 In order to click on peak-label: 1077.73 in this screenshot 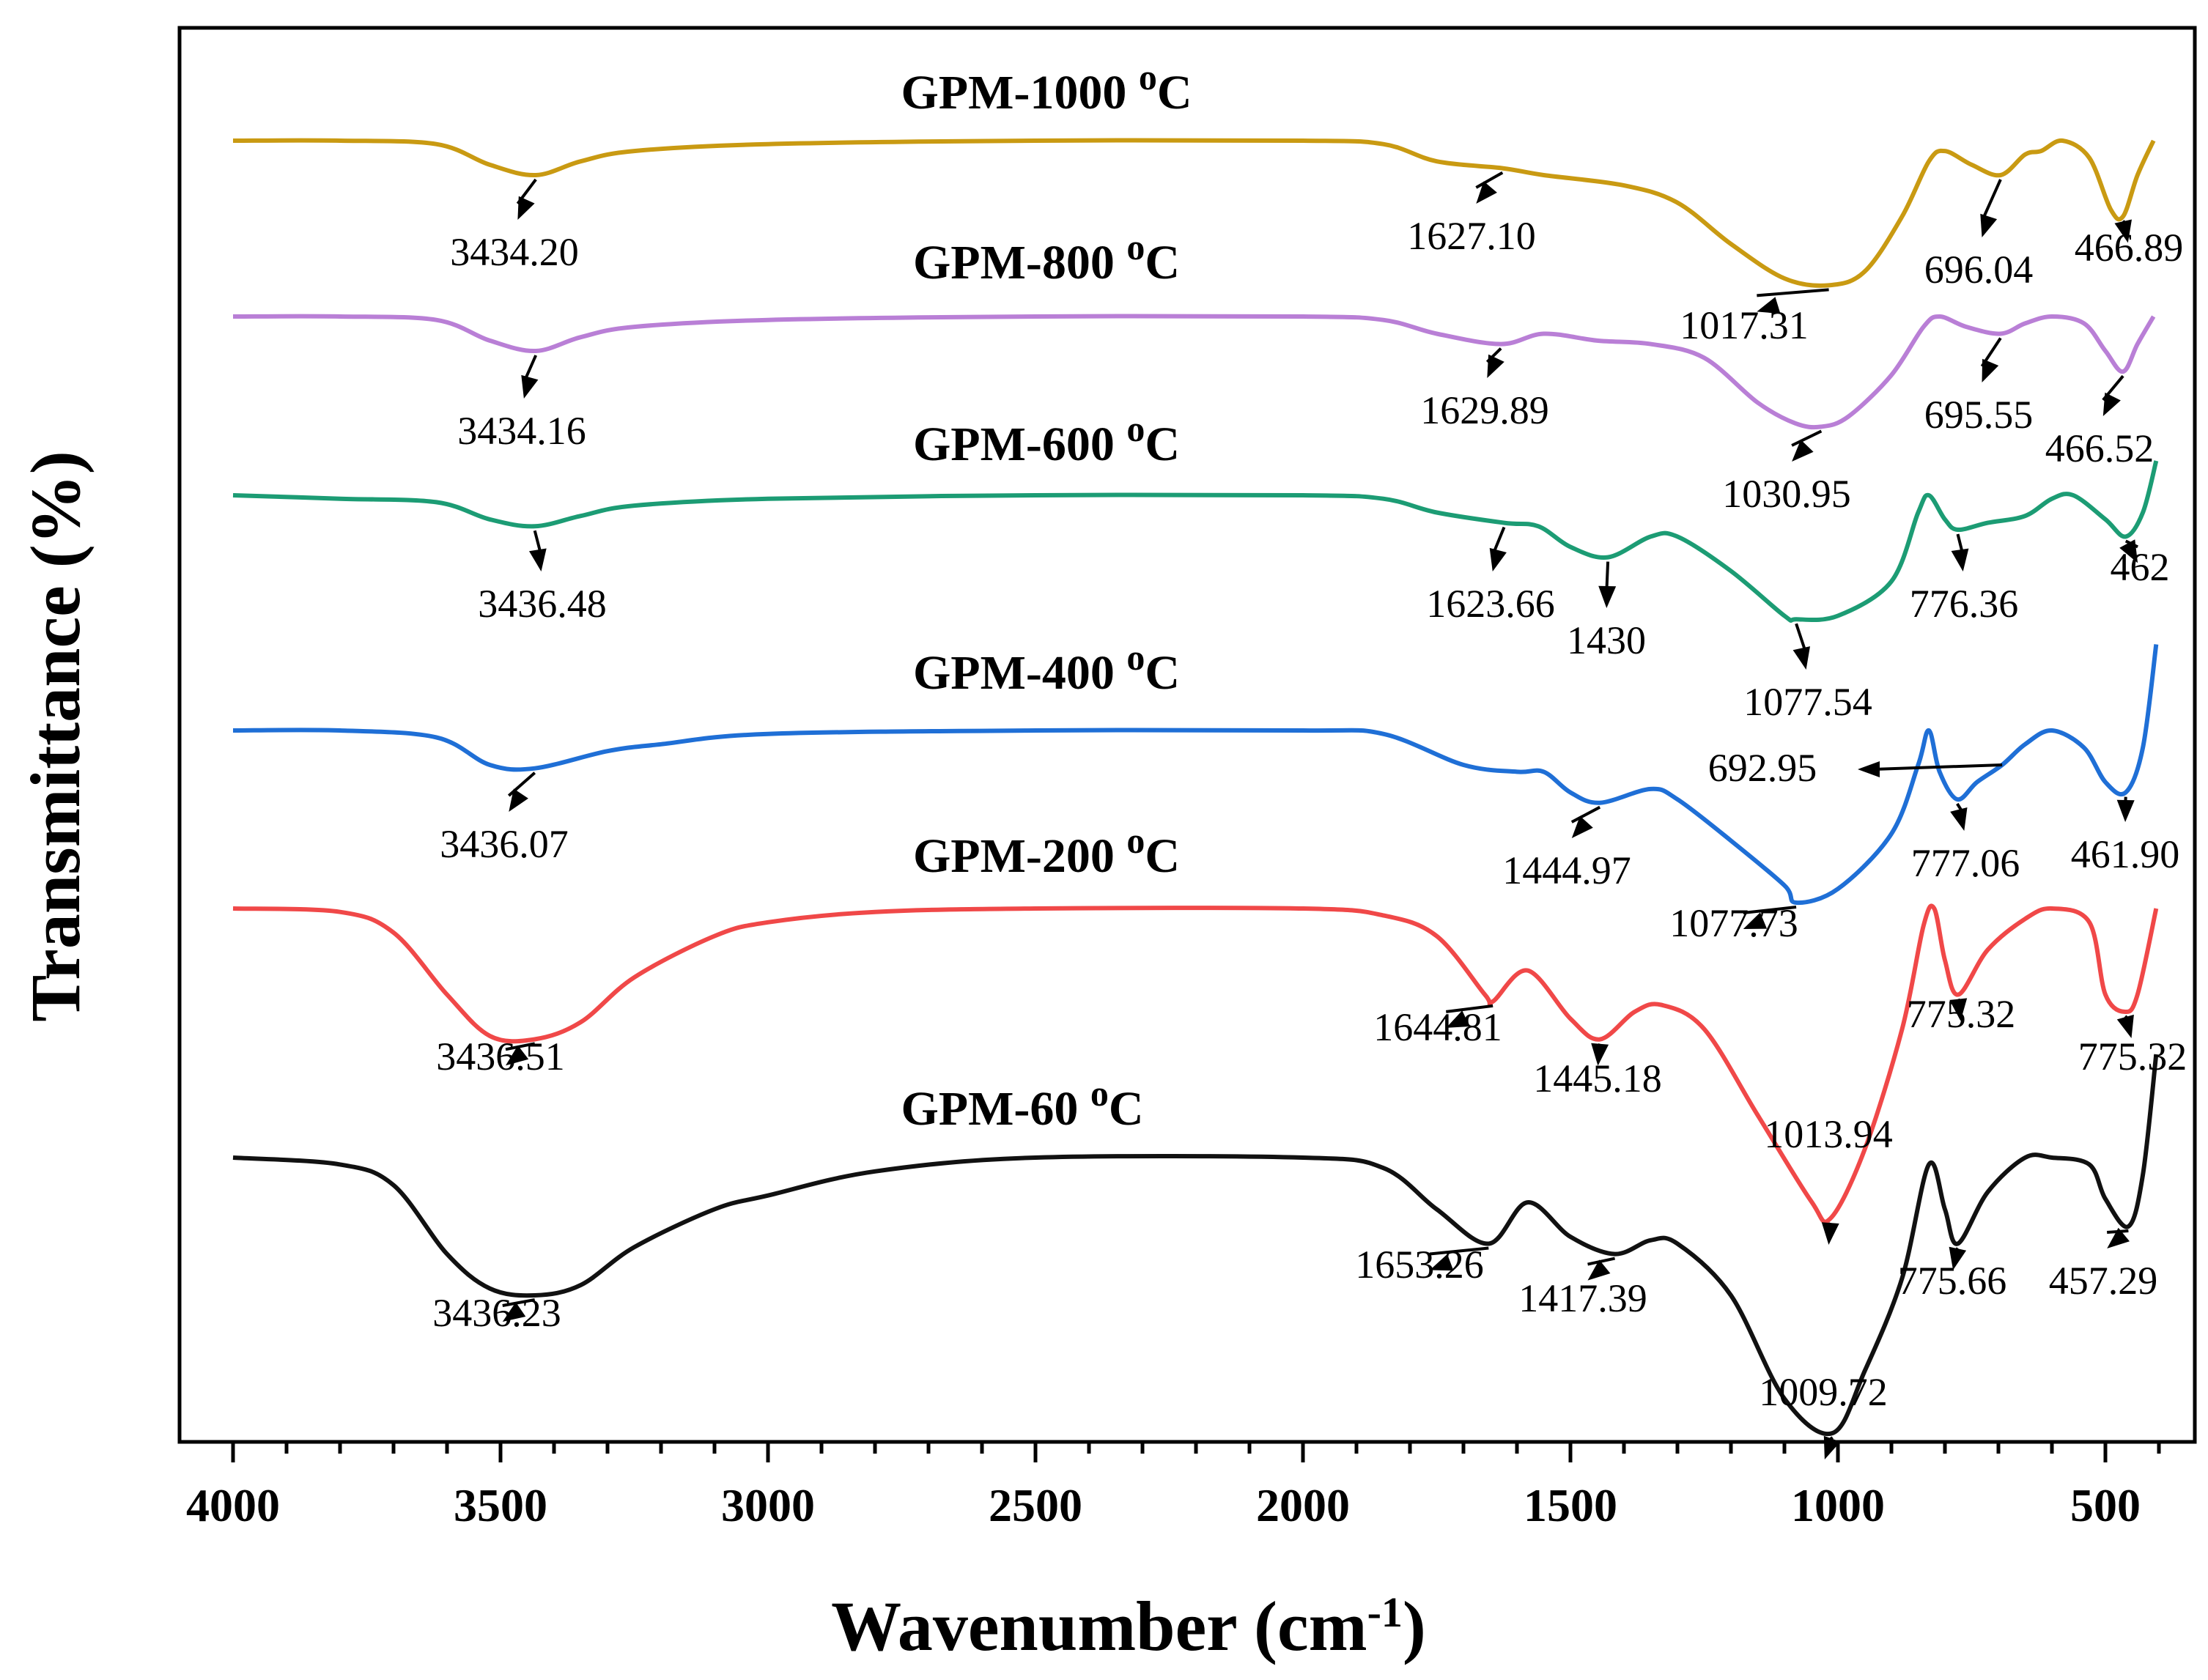, I will do `click(1733, 923)`.